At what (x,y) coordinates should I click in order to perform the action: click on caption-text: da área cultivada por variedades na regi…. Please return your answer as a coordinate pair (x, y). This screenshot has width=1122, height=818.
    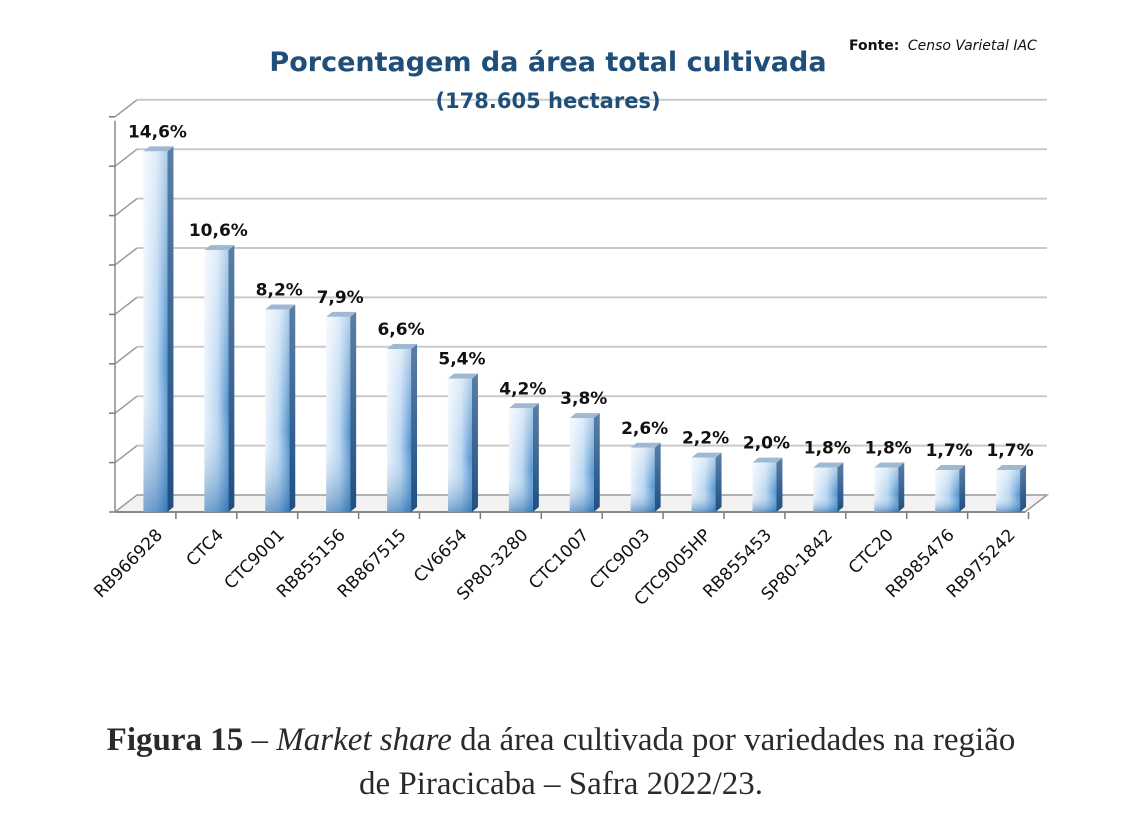
    Looking at the image, I should click on (733, 740).